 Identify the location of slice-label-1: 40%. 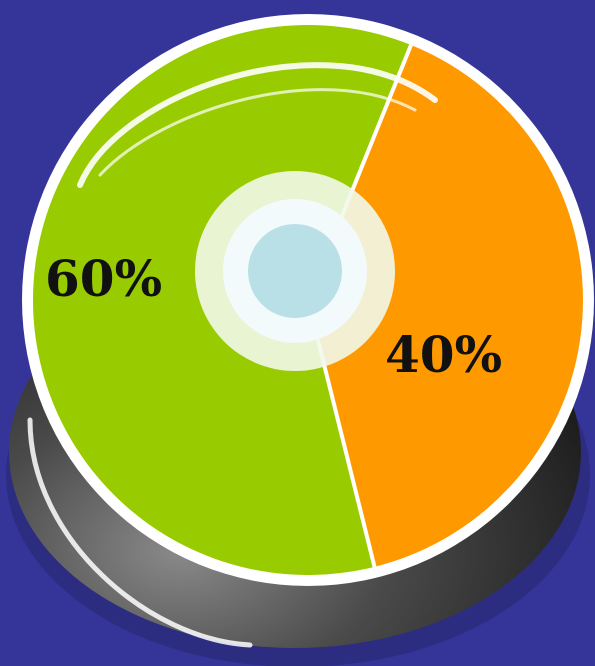
(443, 354).